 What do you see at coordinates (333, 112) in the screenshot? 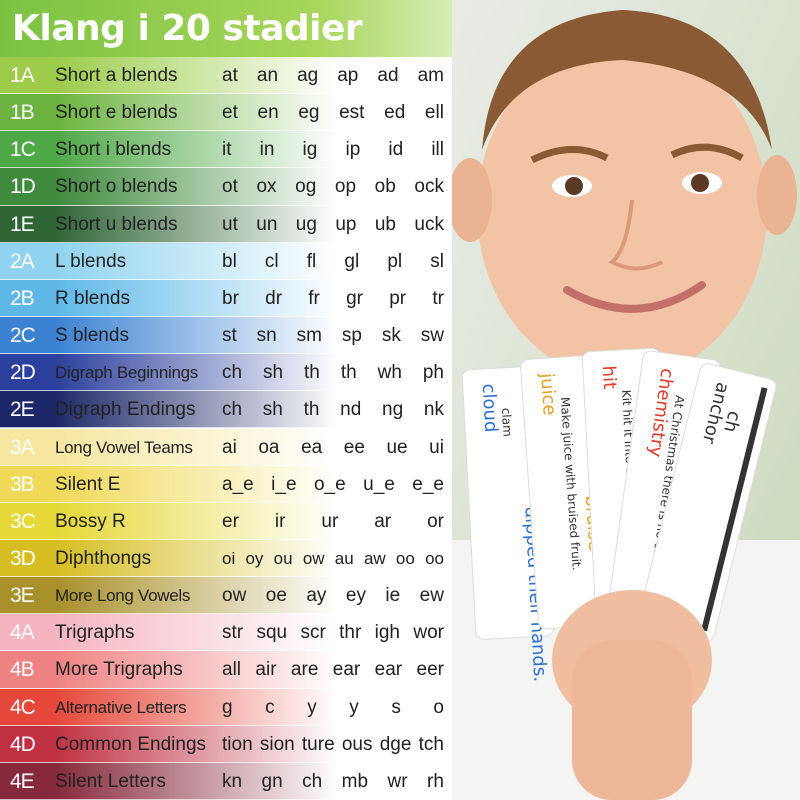
I see `sound-list: et en eg est ed ell` at bounding box center [333, 112].